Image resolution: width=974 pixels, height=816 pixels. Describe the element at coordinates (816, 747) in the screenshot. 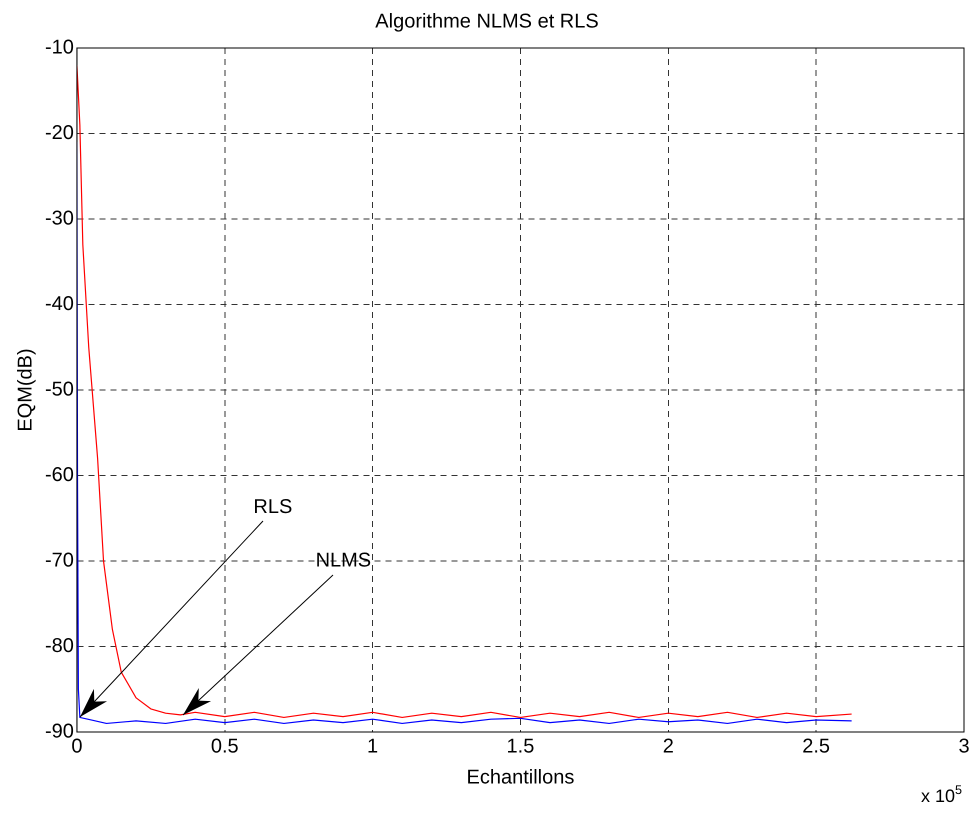

I see `x-tick-label: 2.5` at that location.